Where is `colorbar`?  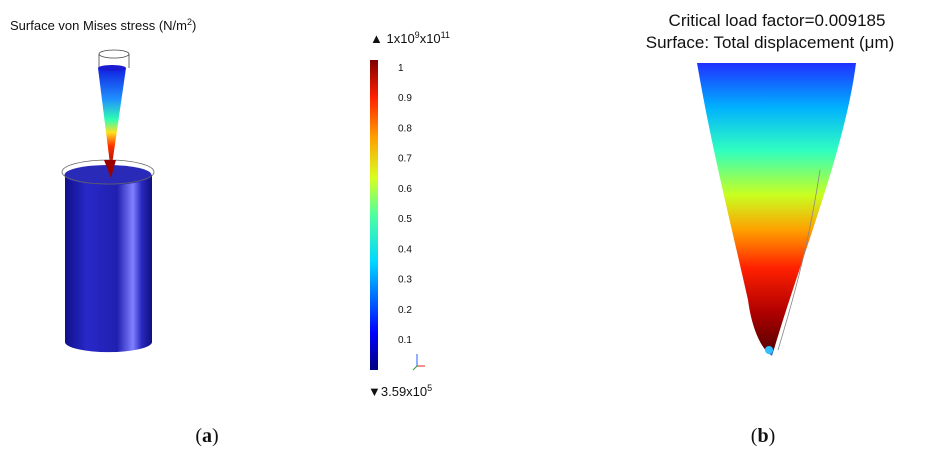 colorbar is located at coordinates (374, 215).